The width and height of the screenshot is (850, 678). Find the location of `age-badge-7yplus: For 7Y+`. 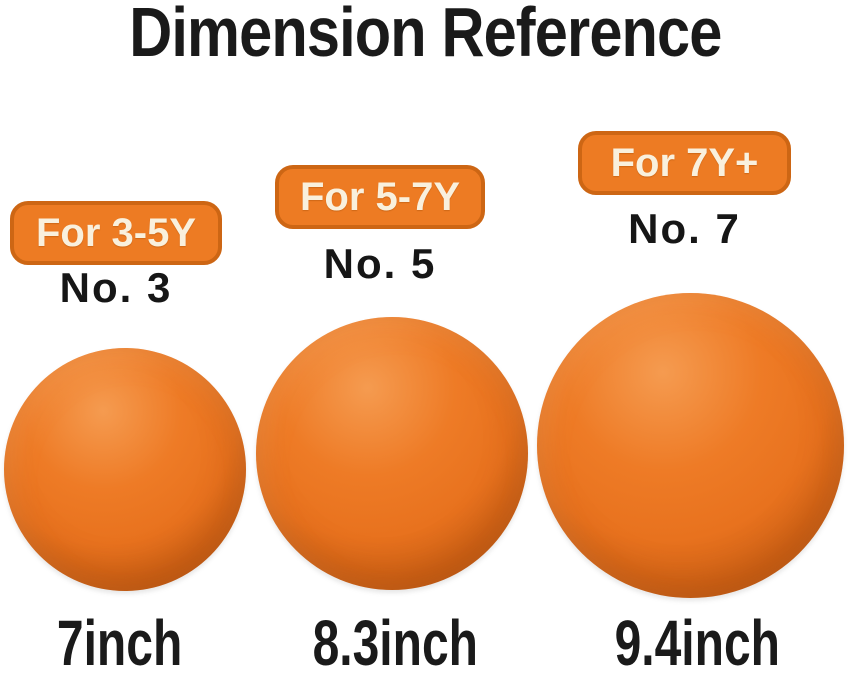

age-badge-7yplus: For 7Y+ is located at coordinates (684, 163).